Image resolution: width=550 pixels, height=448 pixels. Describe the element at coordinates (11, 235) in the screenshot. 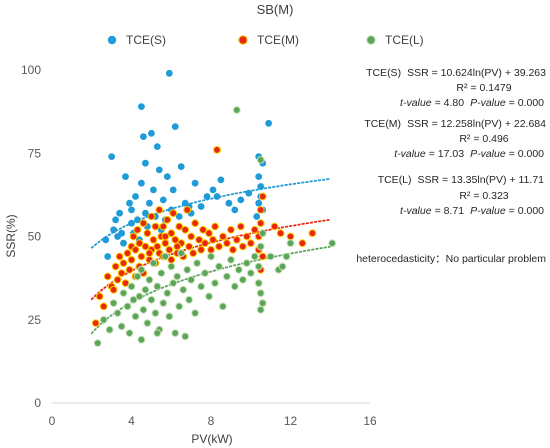

I see `y-axis-label: SSR(%)` at that location.